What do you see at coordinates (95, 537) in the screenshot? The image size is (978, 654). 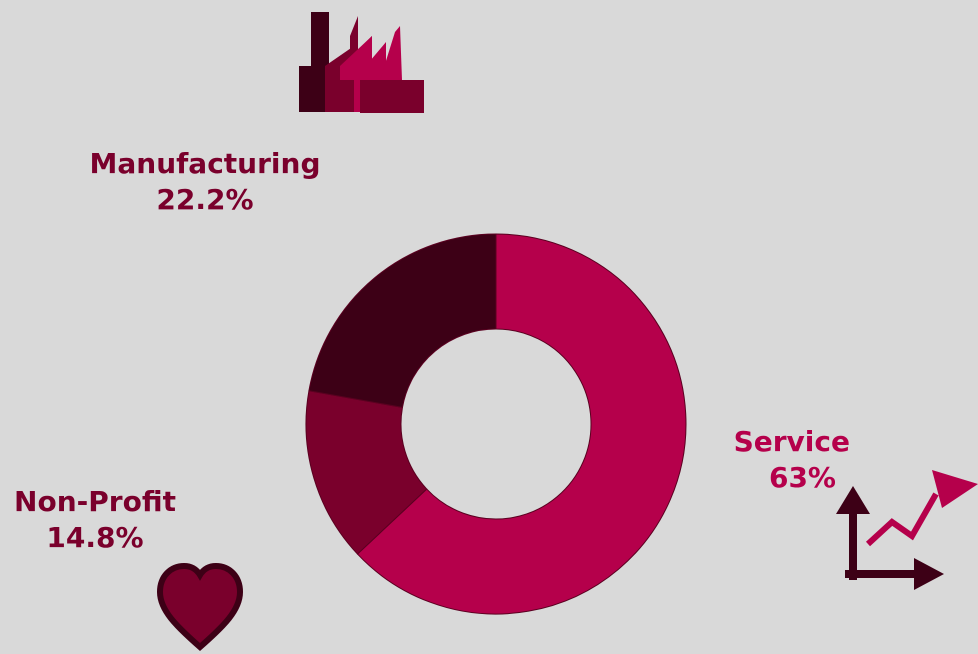 I see `nonprofit-value: 14.8%` at bounding box center [95, 537].